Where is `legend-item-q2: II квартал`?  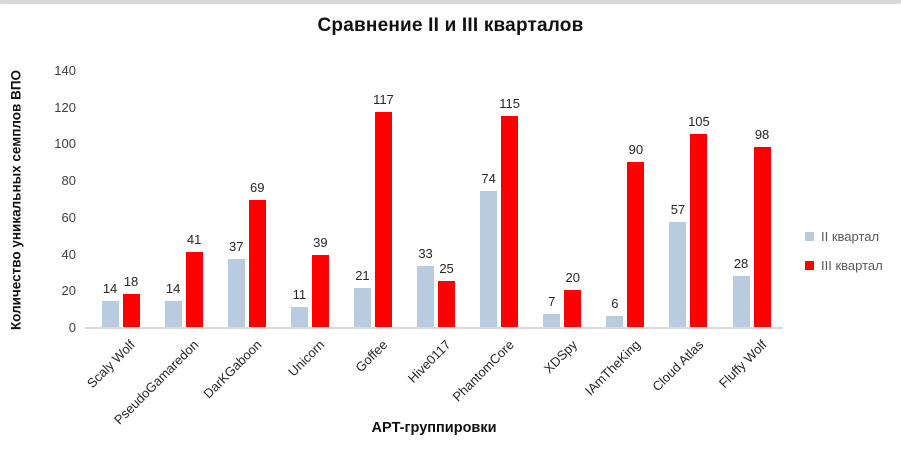 legend-item-q2: II квартал is located at coordinates (844, 236).